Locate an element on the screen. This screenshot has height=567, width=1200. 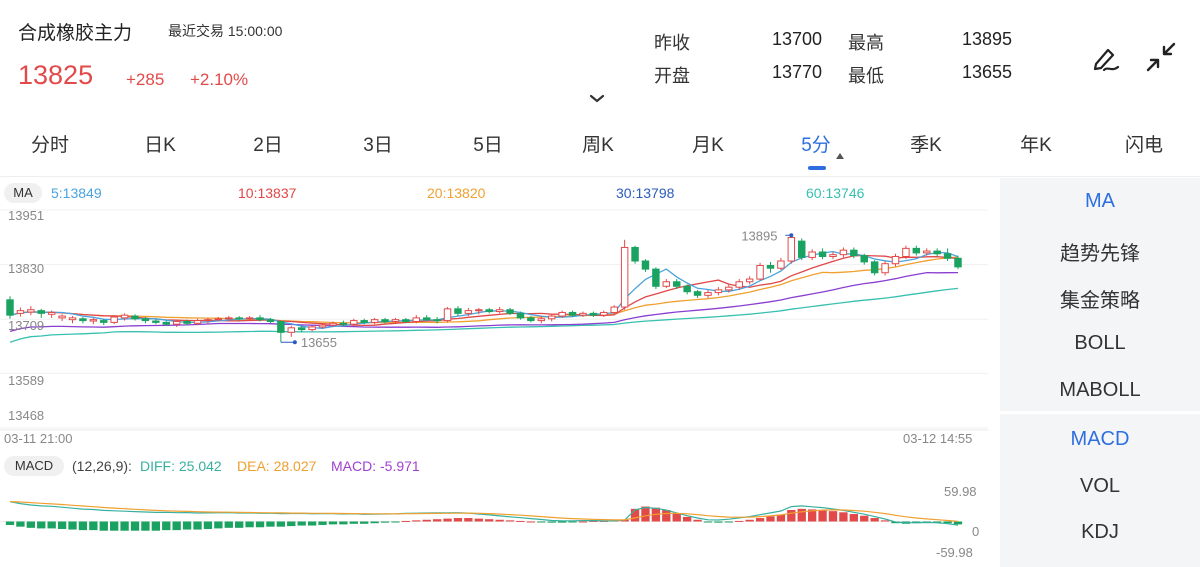
start-time-label: 03-11 21:00 is located at coordinates (38, 438).